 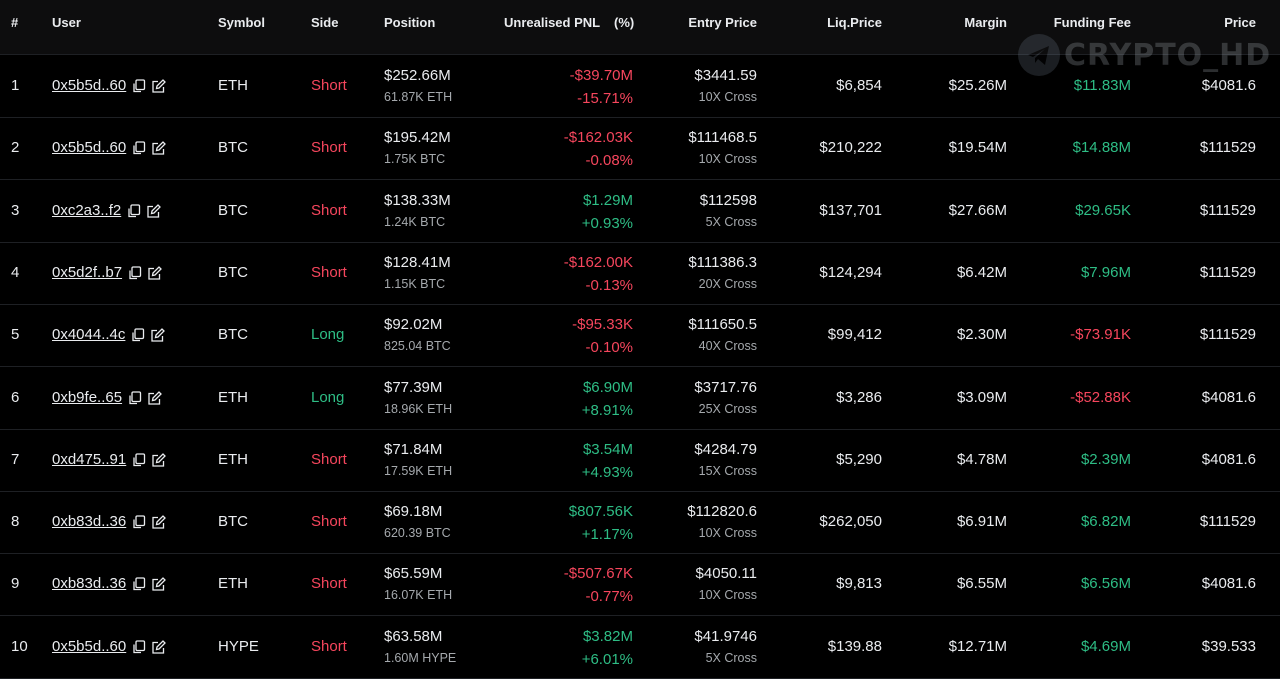 I want to click on leverage: 40X Cross, so click(x=727, y=346).